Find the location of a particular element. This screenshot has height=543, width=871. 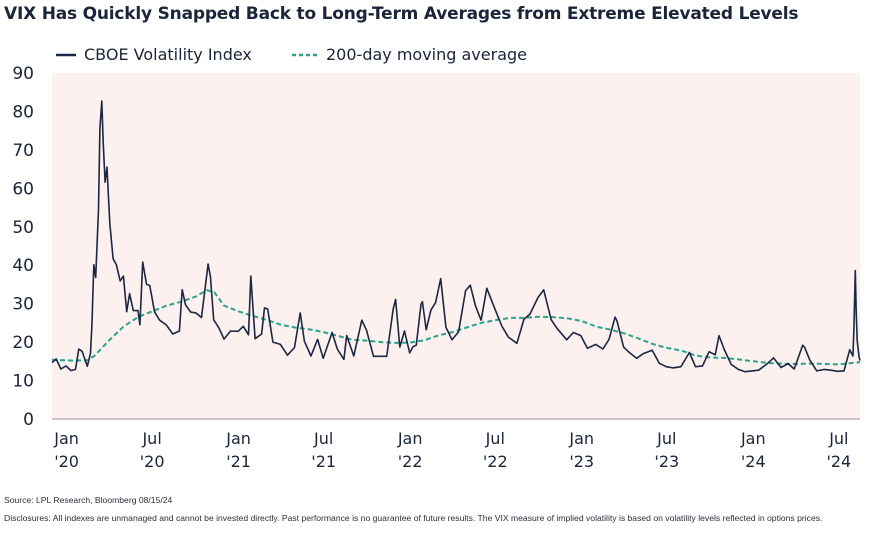

series-line-200-day-moving-average is located at coordinates (456, 327).